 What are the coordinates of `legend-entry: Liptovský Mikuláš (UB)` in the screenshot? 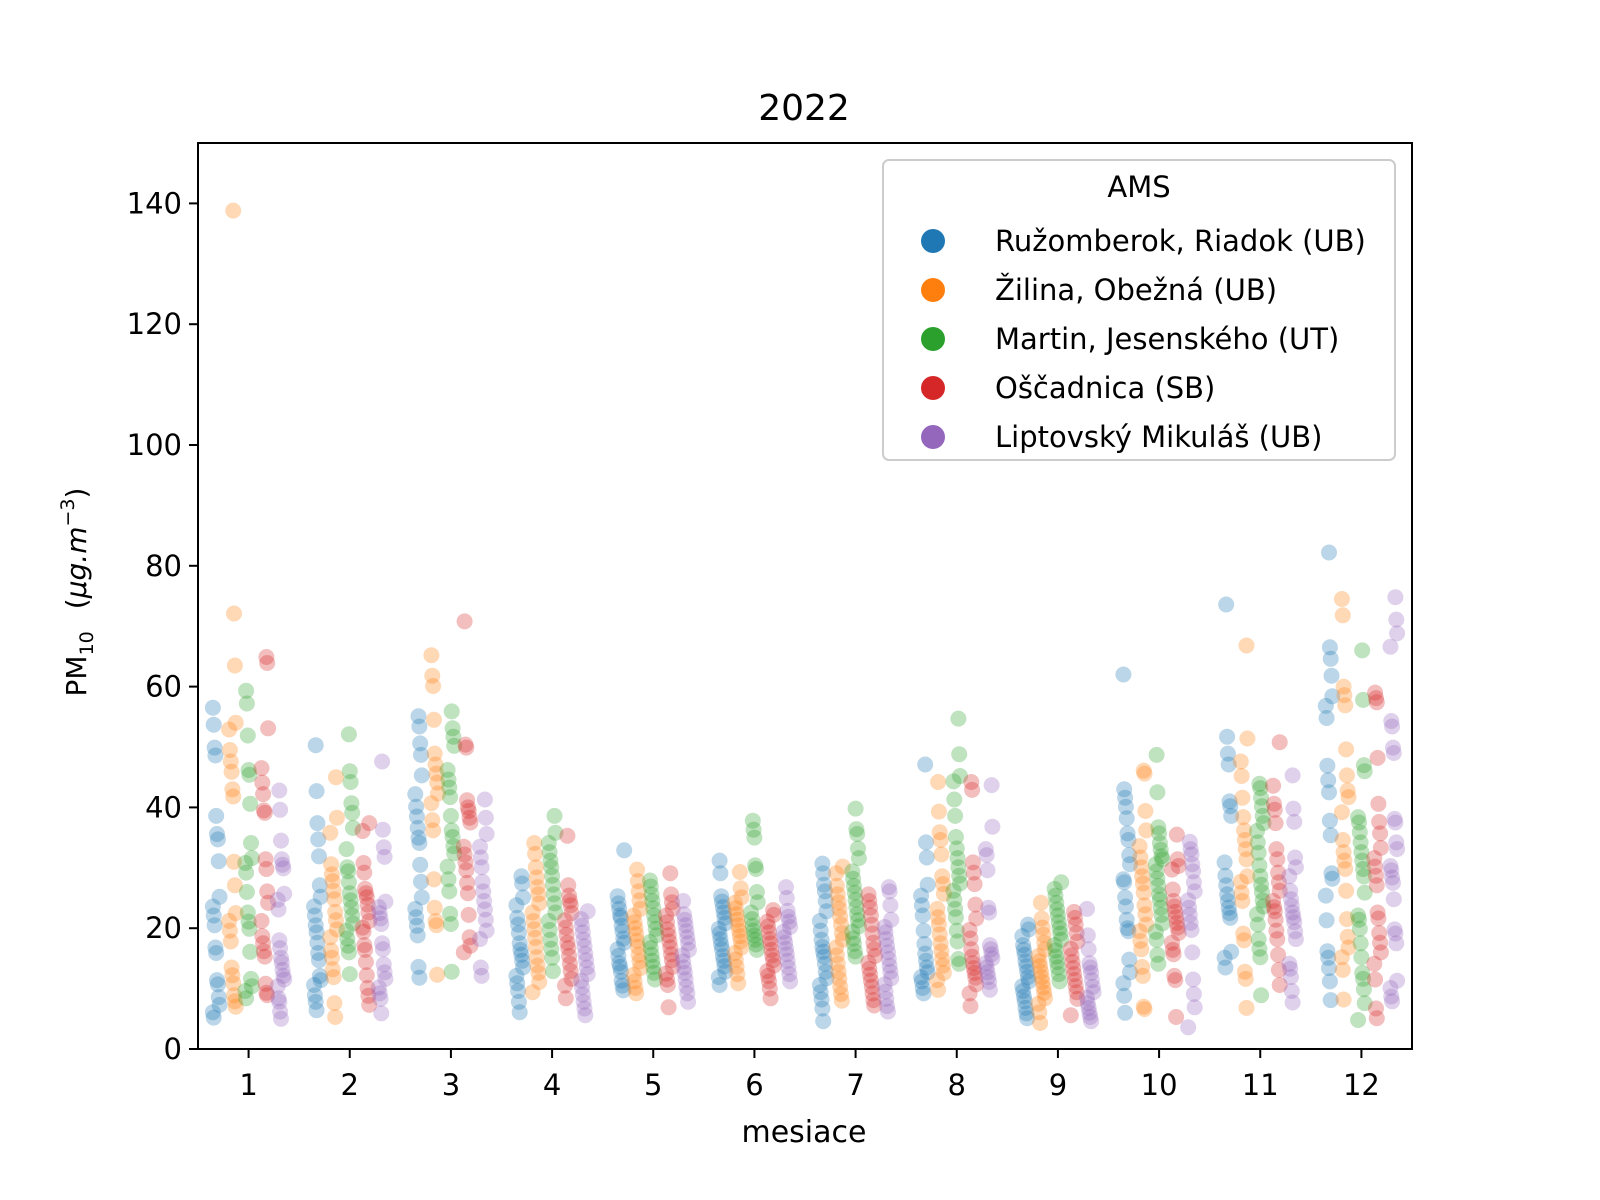 It's located at (1121, 437).